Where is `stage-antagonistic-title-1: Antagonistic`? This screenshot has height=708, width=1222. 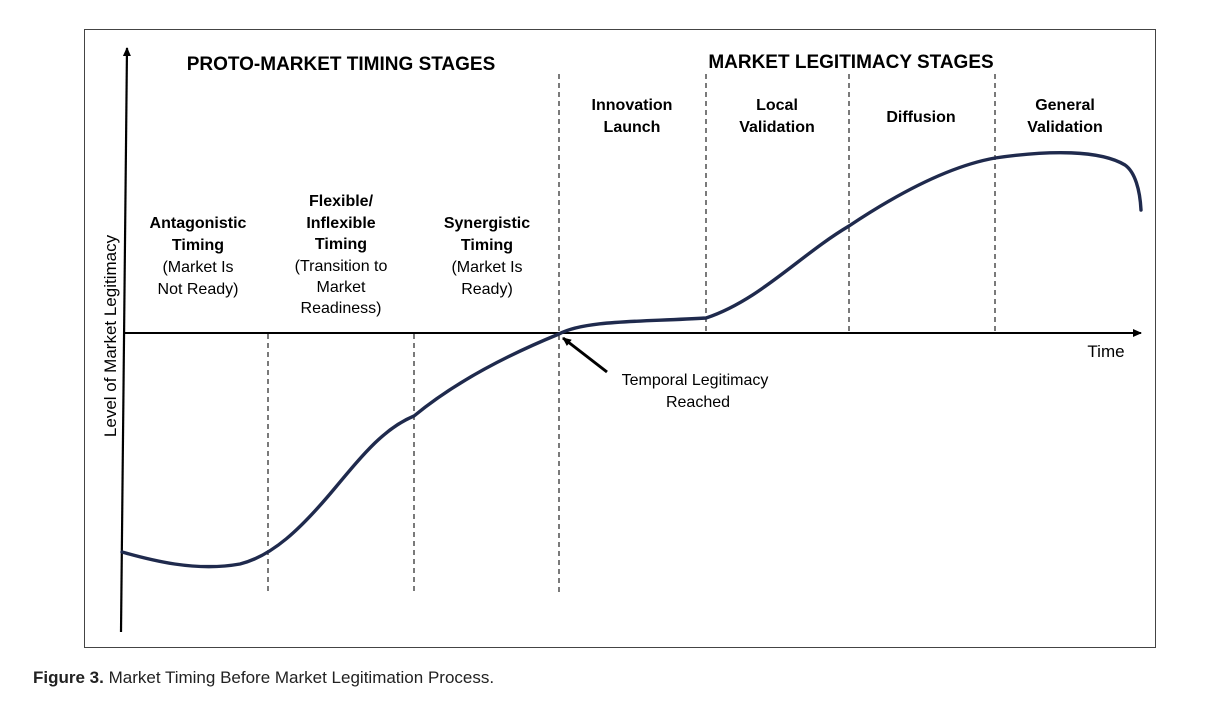 stage-antagonistic-title-1: Antagonistic is located at coordinates (198, 223).